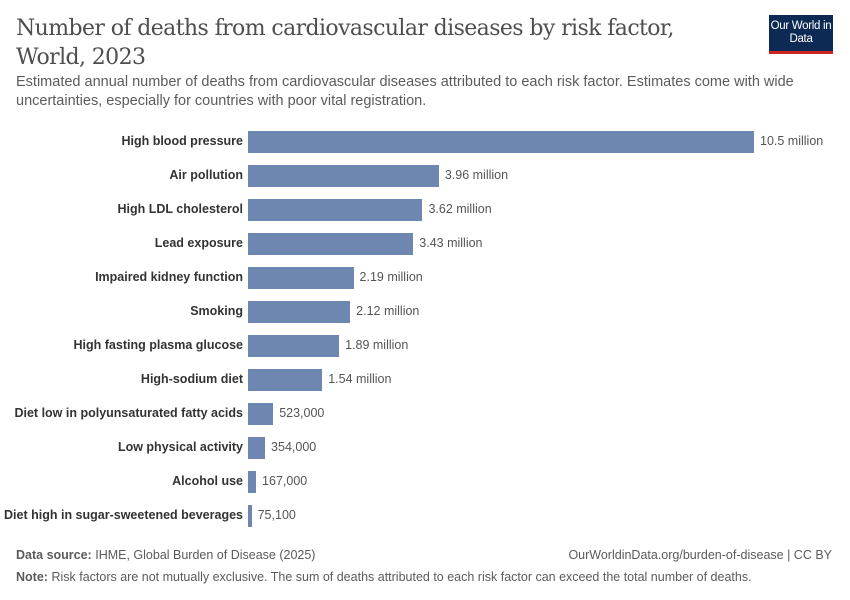  I want to click on category-label: Diet high in sugar-sweetened beverages, so click(123, 515).